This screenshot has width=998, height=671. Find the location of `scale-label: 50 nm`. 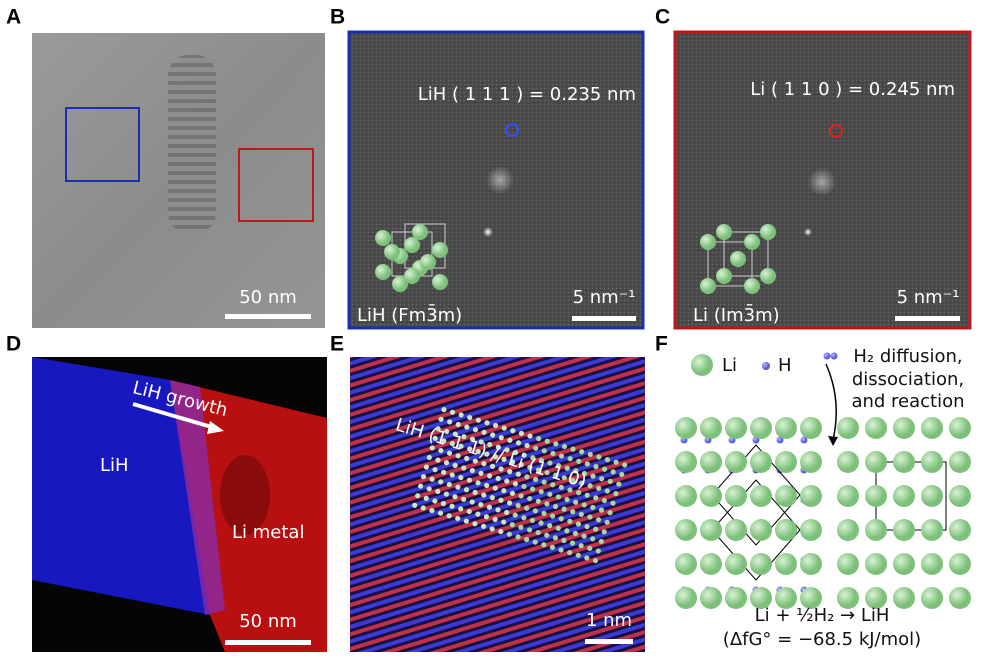

scale-label: 50 nm is located at coordinates (268, 297).